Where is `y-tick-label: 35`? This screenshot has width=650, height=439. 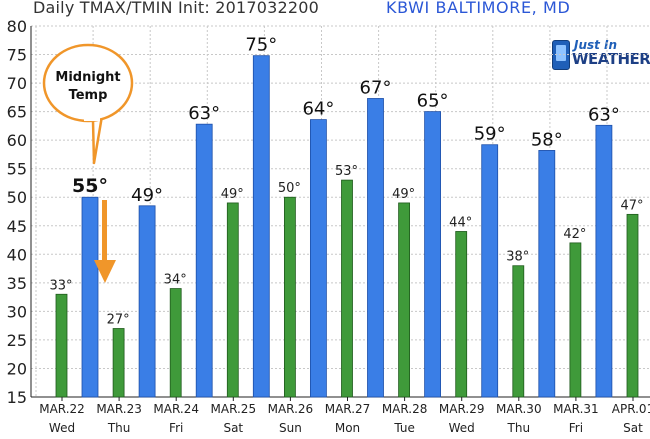 y-tick-label: 35 is located at coordinates (17, 283).